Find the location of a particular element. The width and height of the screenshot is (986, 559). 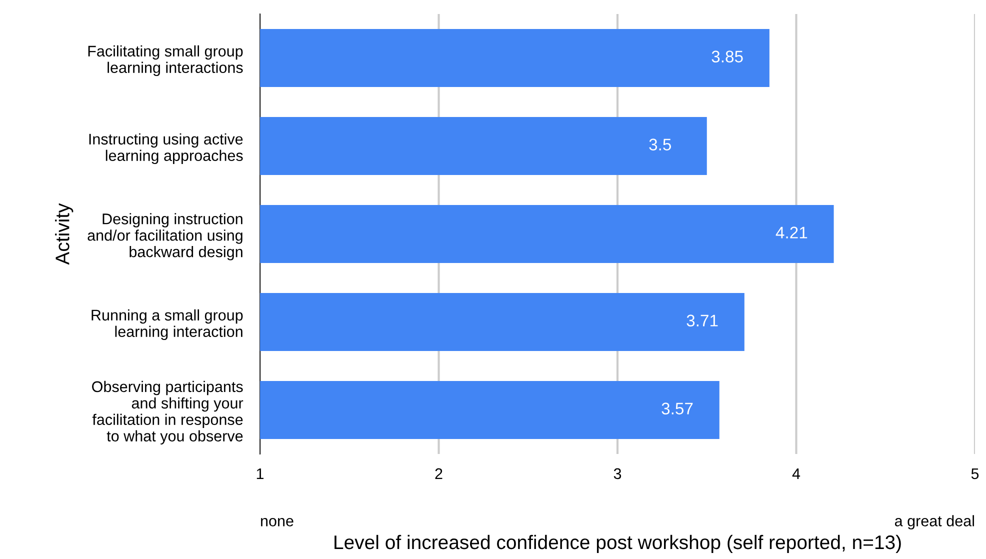

data-label: 3.85 is located at coordinates (727, 56).